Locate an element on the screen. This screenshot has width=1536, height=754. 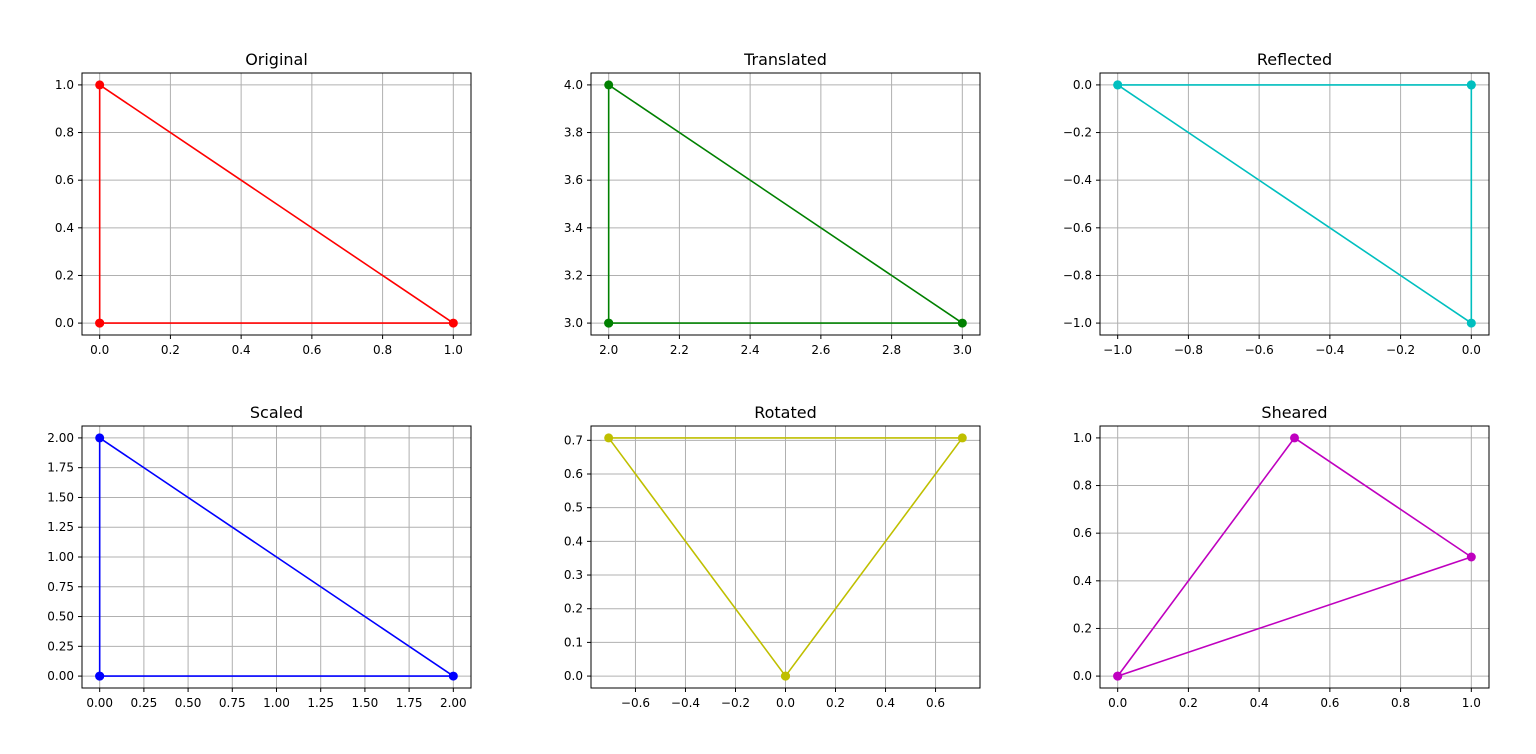
y-tick-label: 1.50 is located at coordinates (60, 497).